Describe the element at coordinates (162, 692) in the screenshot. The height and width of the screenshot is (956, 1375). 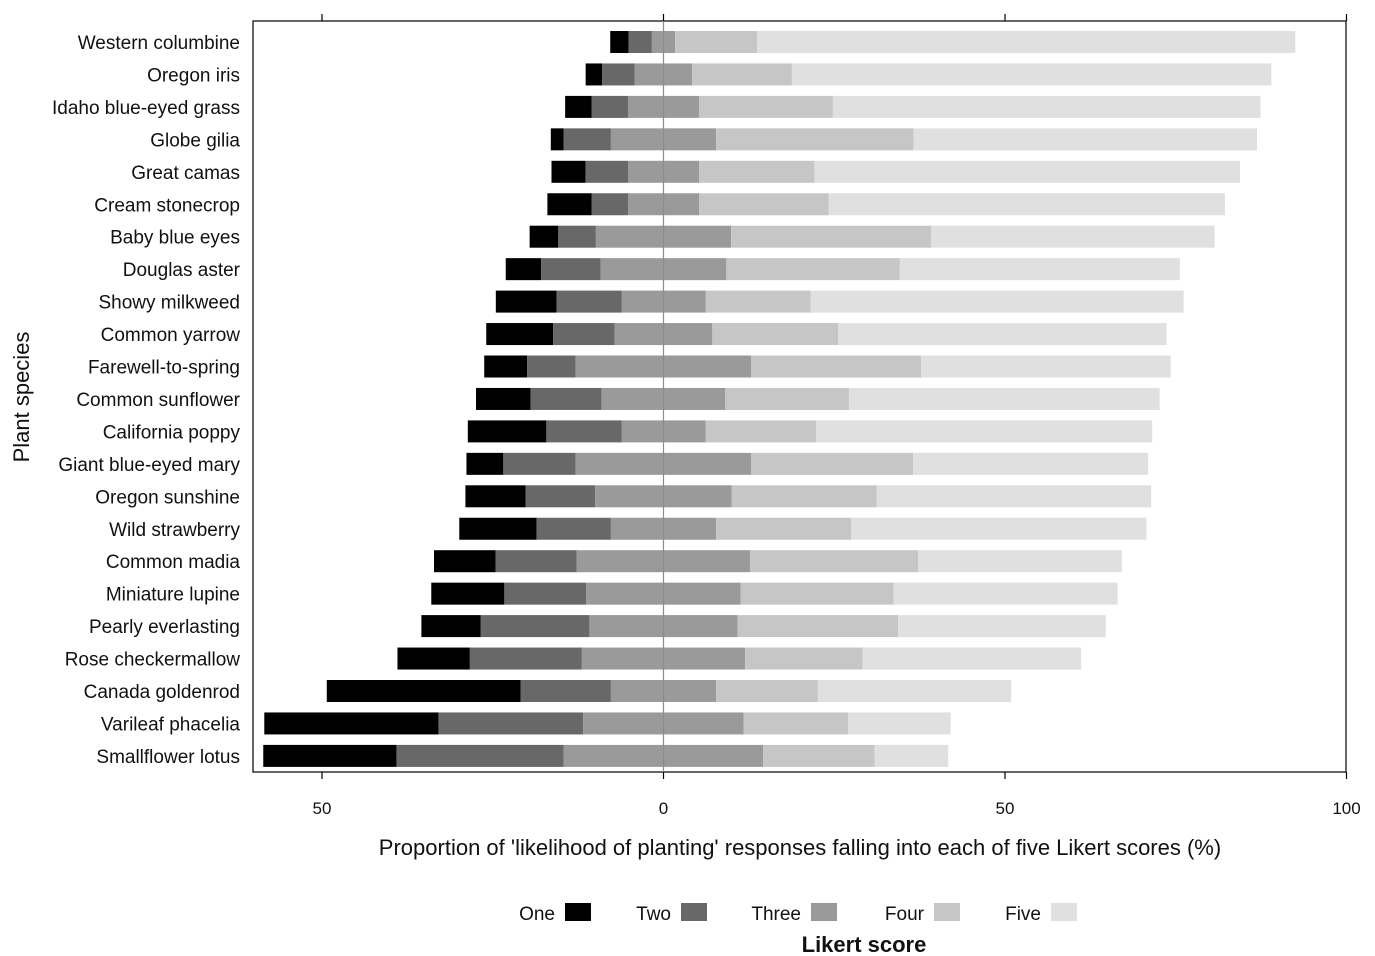
I see `category-label: Canada goldenrod` at that location.